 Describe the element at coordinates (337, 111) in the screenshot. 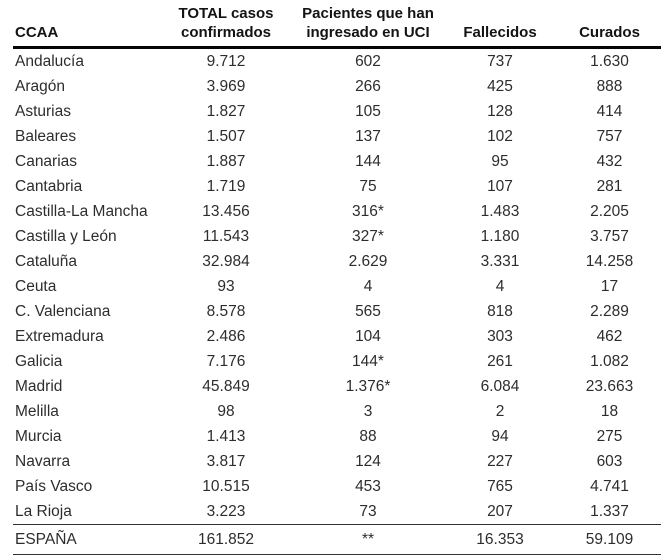

I see `table-row: Asturias 1.827 105 128 414` at that location.